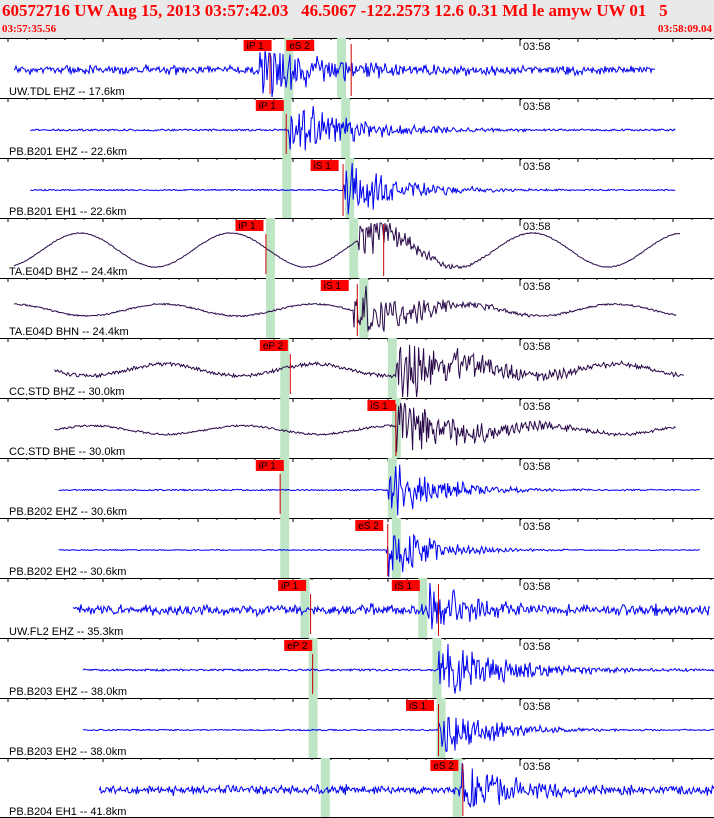 The image size is (714, 818). Describe the element at coordinates (67, 752) in the screenshot. I see `station-label: PB.B203 EH2 -- 38.0km` at that location.